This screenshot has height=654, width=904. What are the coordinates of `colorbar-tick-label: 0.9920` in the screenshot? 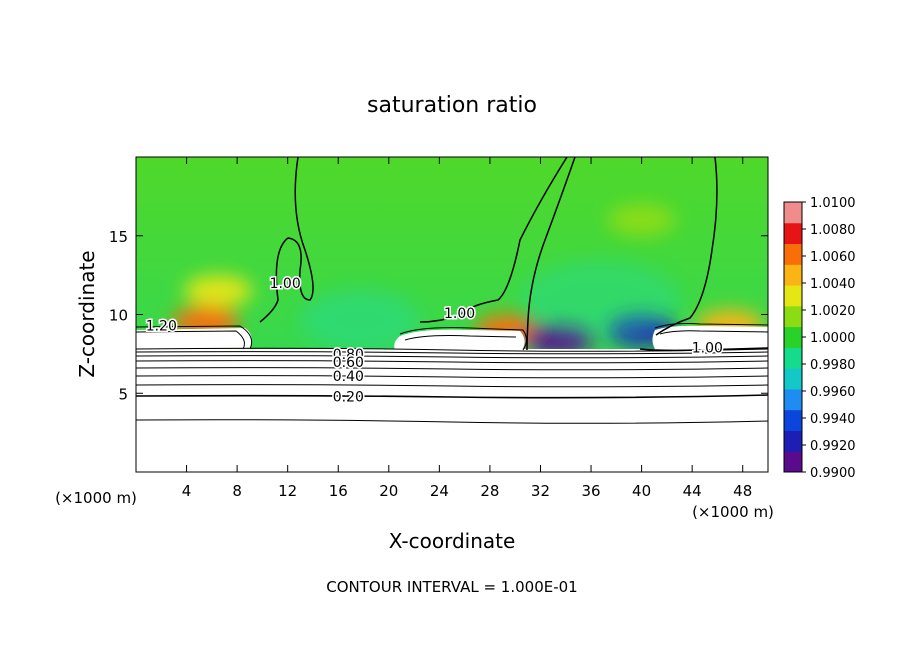 It's located at (833, 446).